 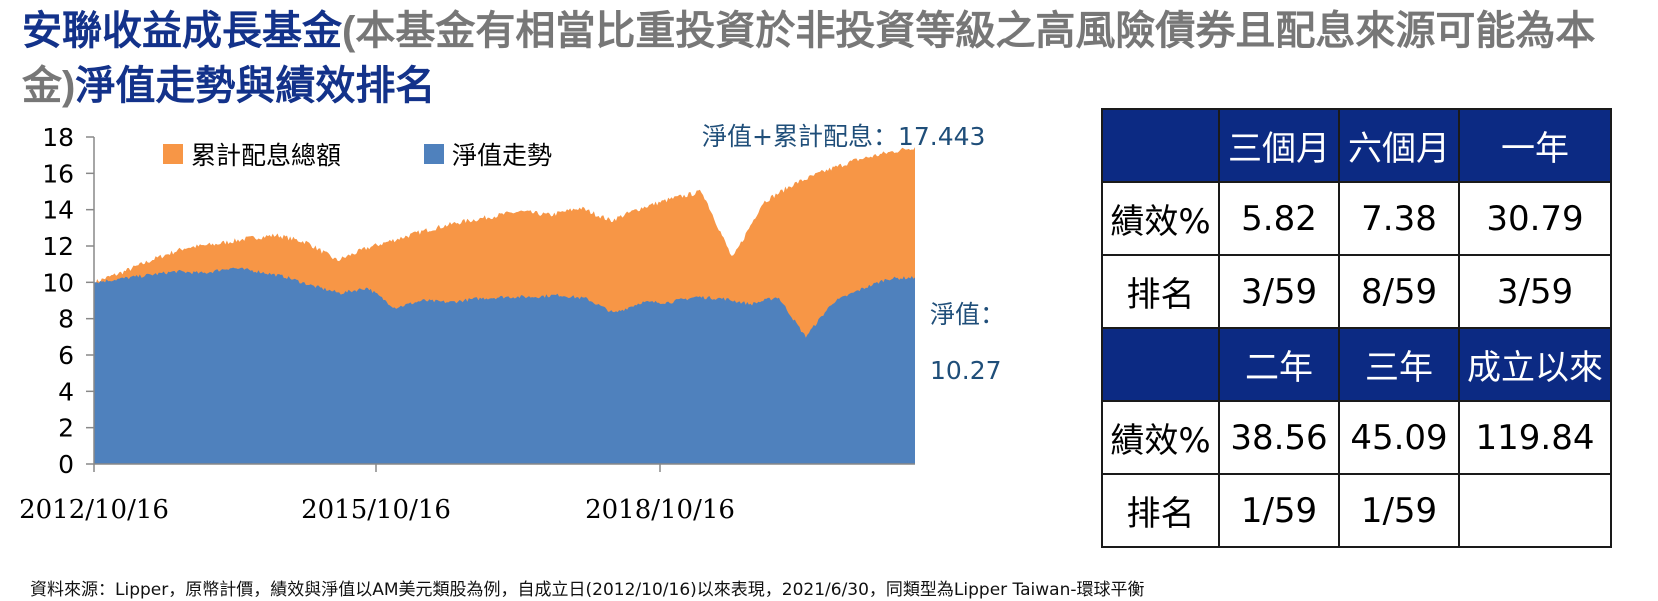 What do you see at coordinates (66, 464) in the screenshot?
I see `y-tick-label: 0` at bounding box center [66, 464].